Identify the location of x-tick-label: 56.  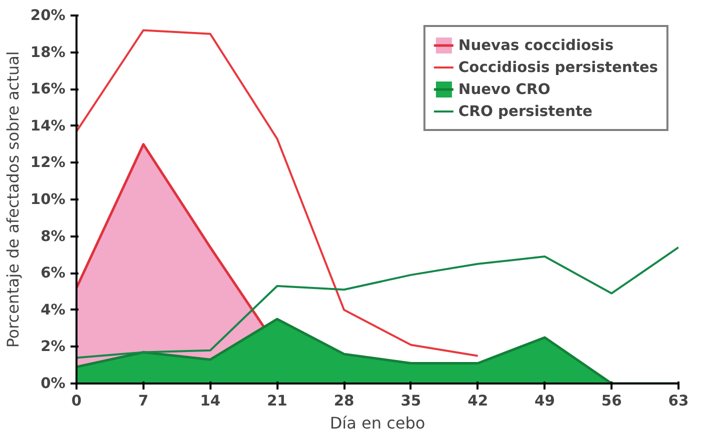
(611, 401).